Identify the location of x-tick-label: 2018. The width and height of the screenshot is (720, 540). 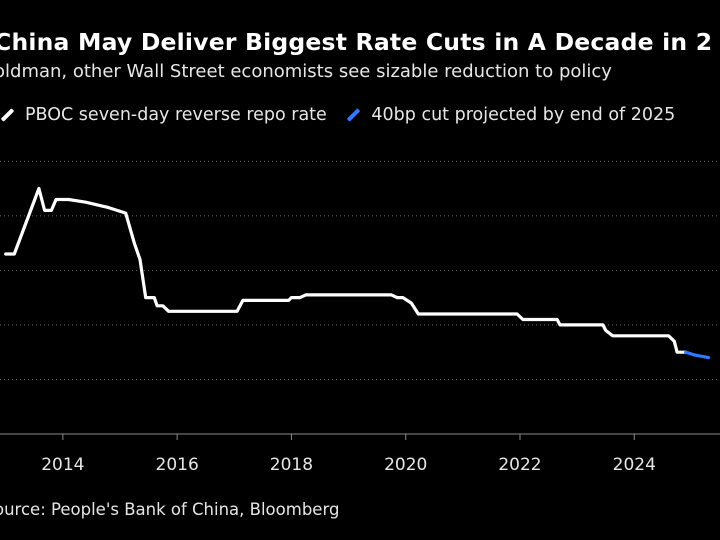
(291, 465).